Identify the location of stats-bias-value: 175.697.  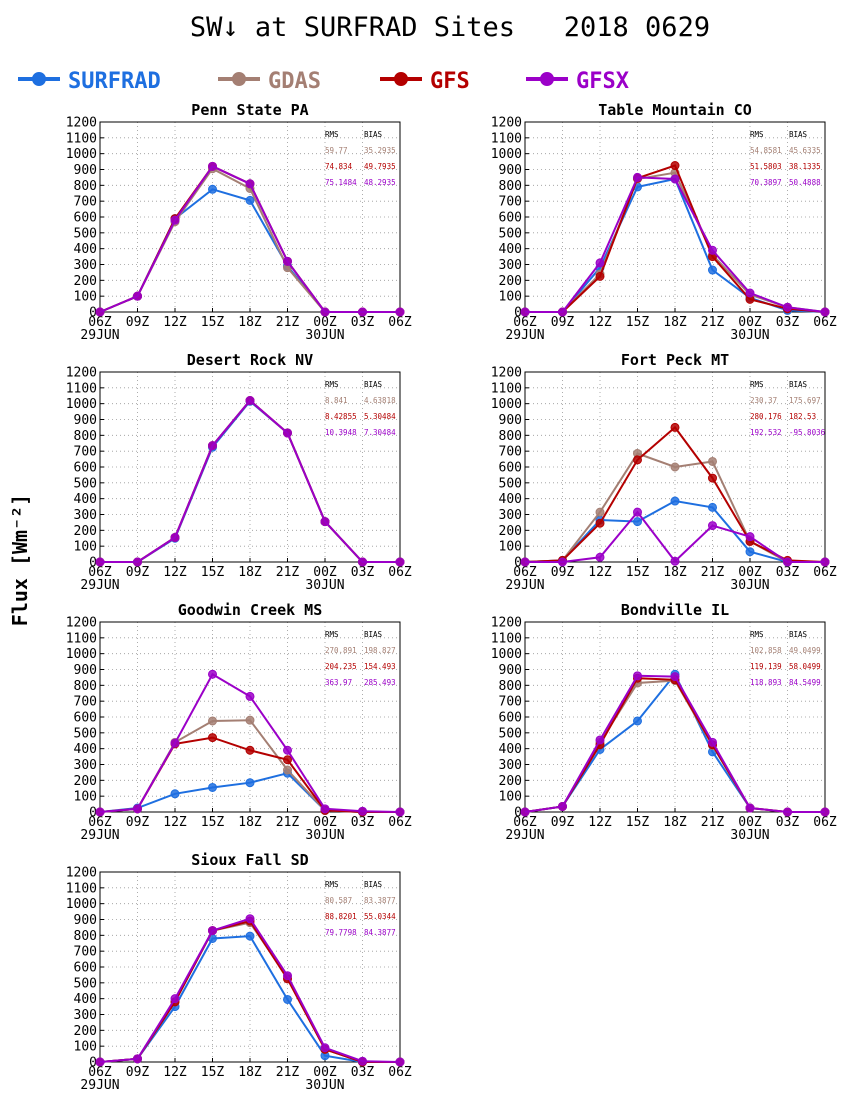
(805, 400).